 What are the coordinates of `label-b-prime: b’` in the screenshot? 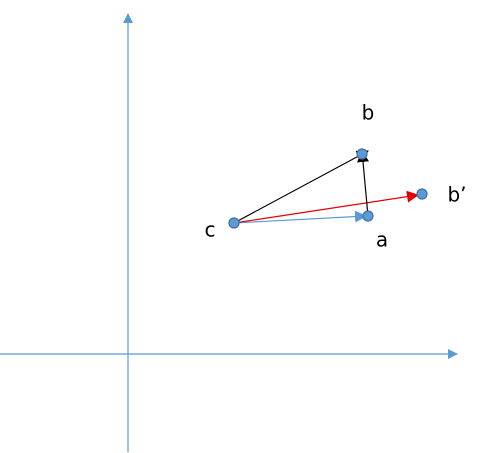 It's located at (456, 195).